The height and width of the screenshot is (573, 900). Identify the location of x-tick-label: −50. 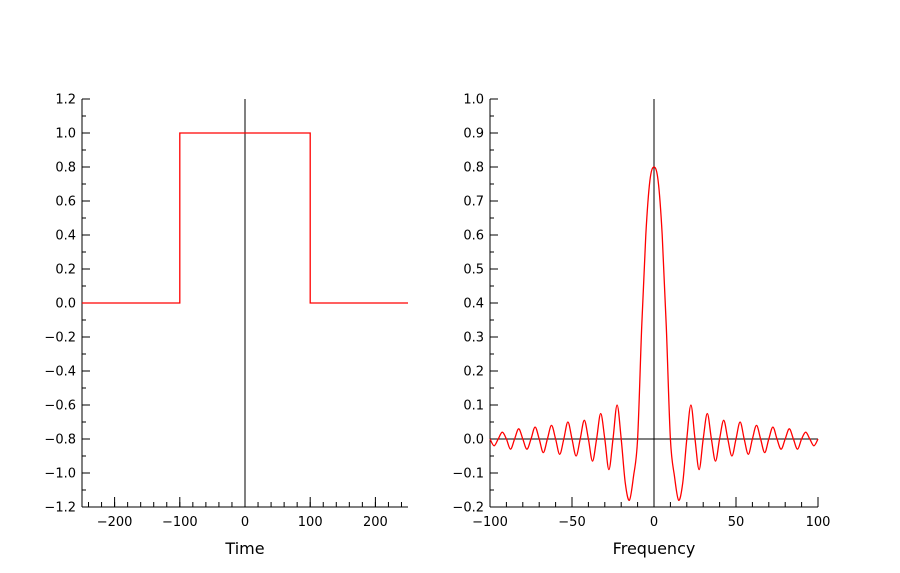
(571, 522).